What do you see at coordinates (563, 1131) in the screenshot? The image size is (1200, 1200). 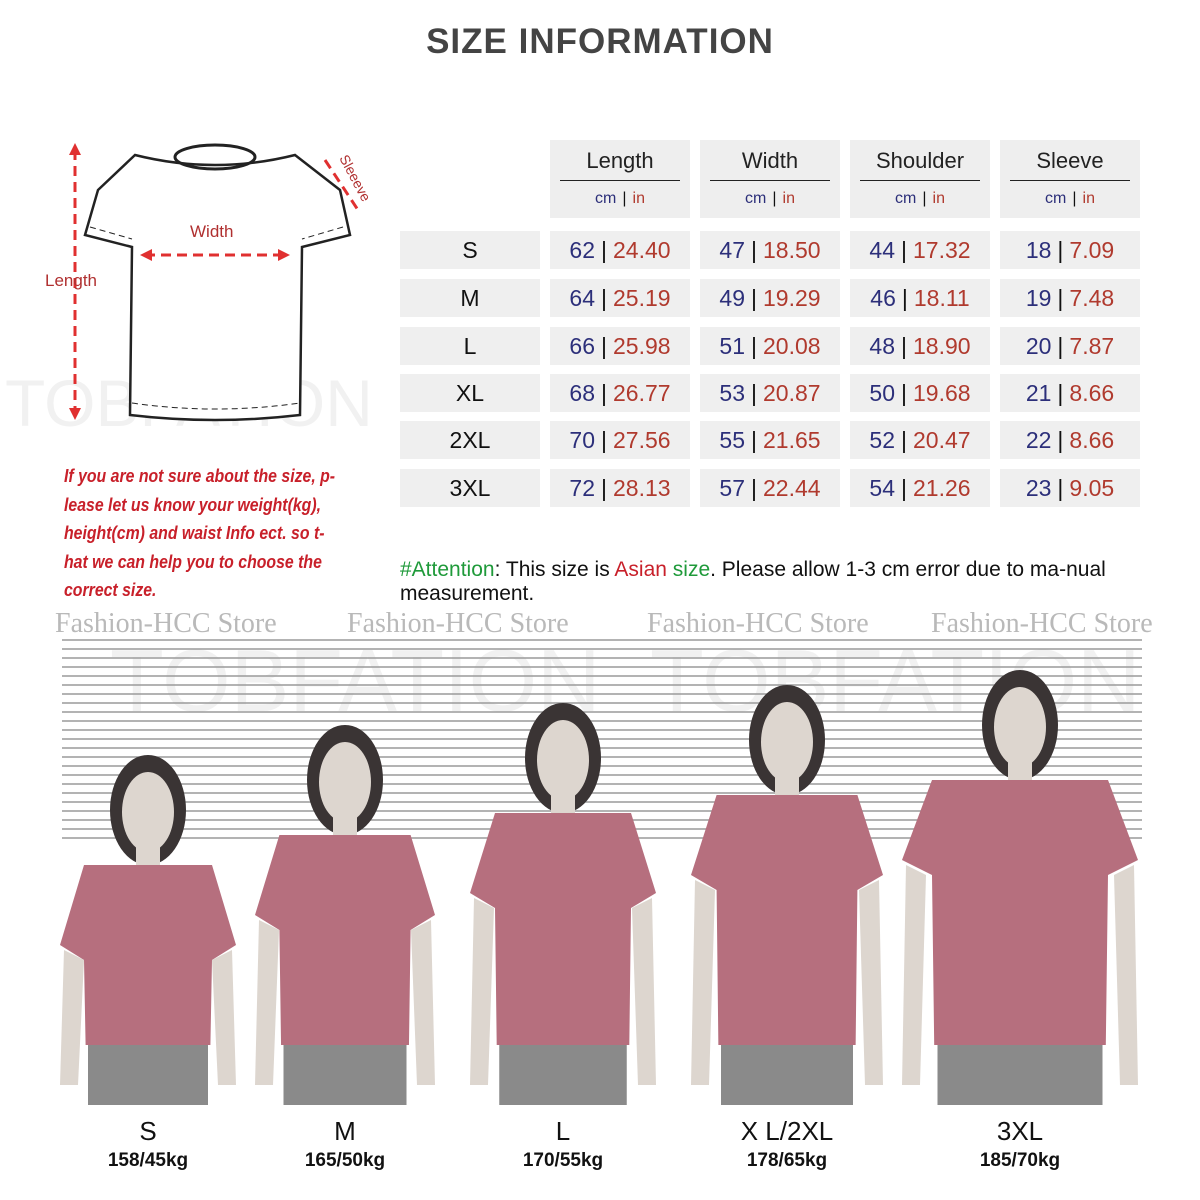 I see `figure-size-label: L` at bounding box center [563, 1131].